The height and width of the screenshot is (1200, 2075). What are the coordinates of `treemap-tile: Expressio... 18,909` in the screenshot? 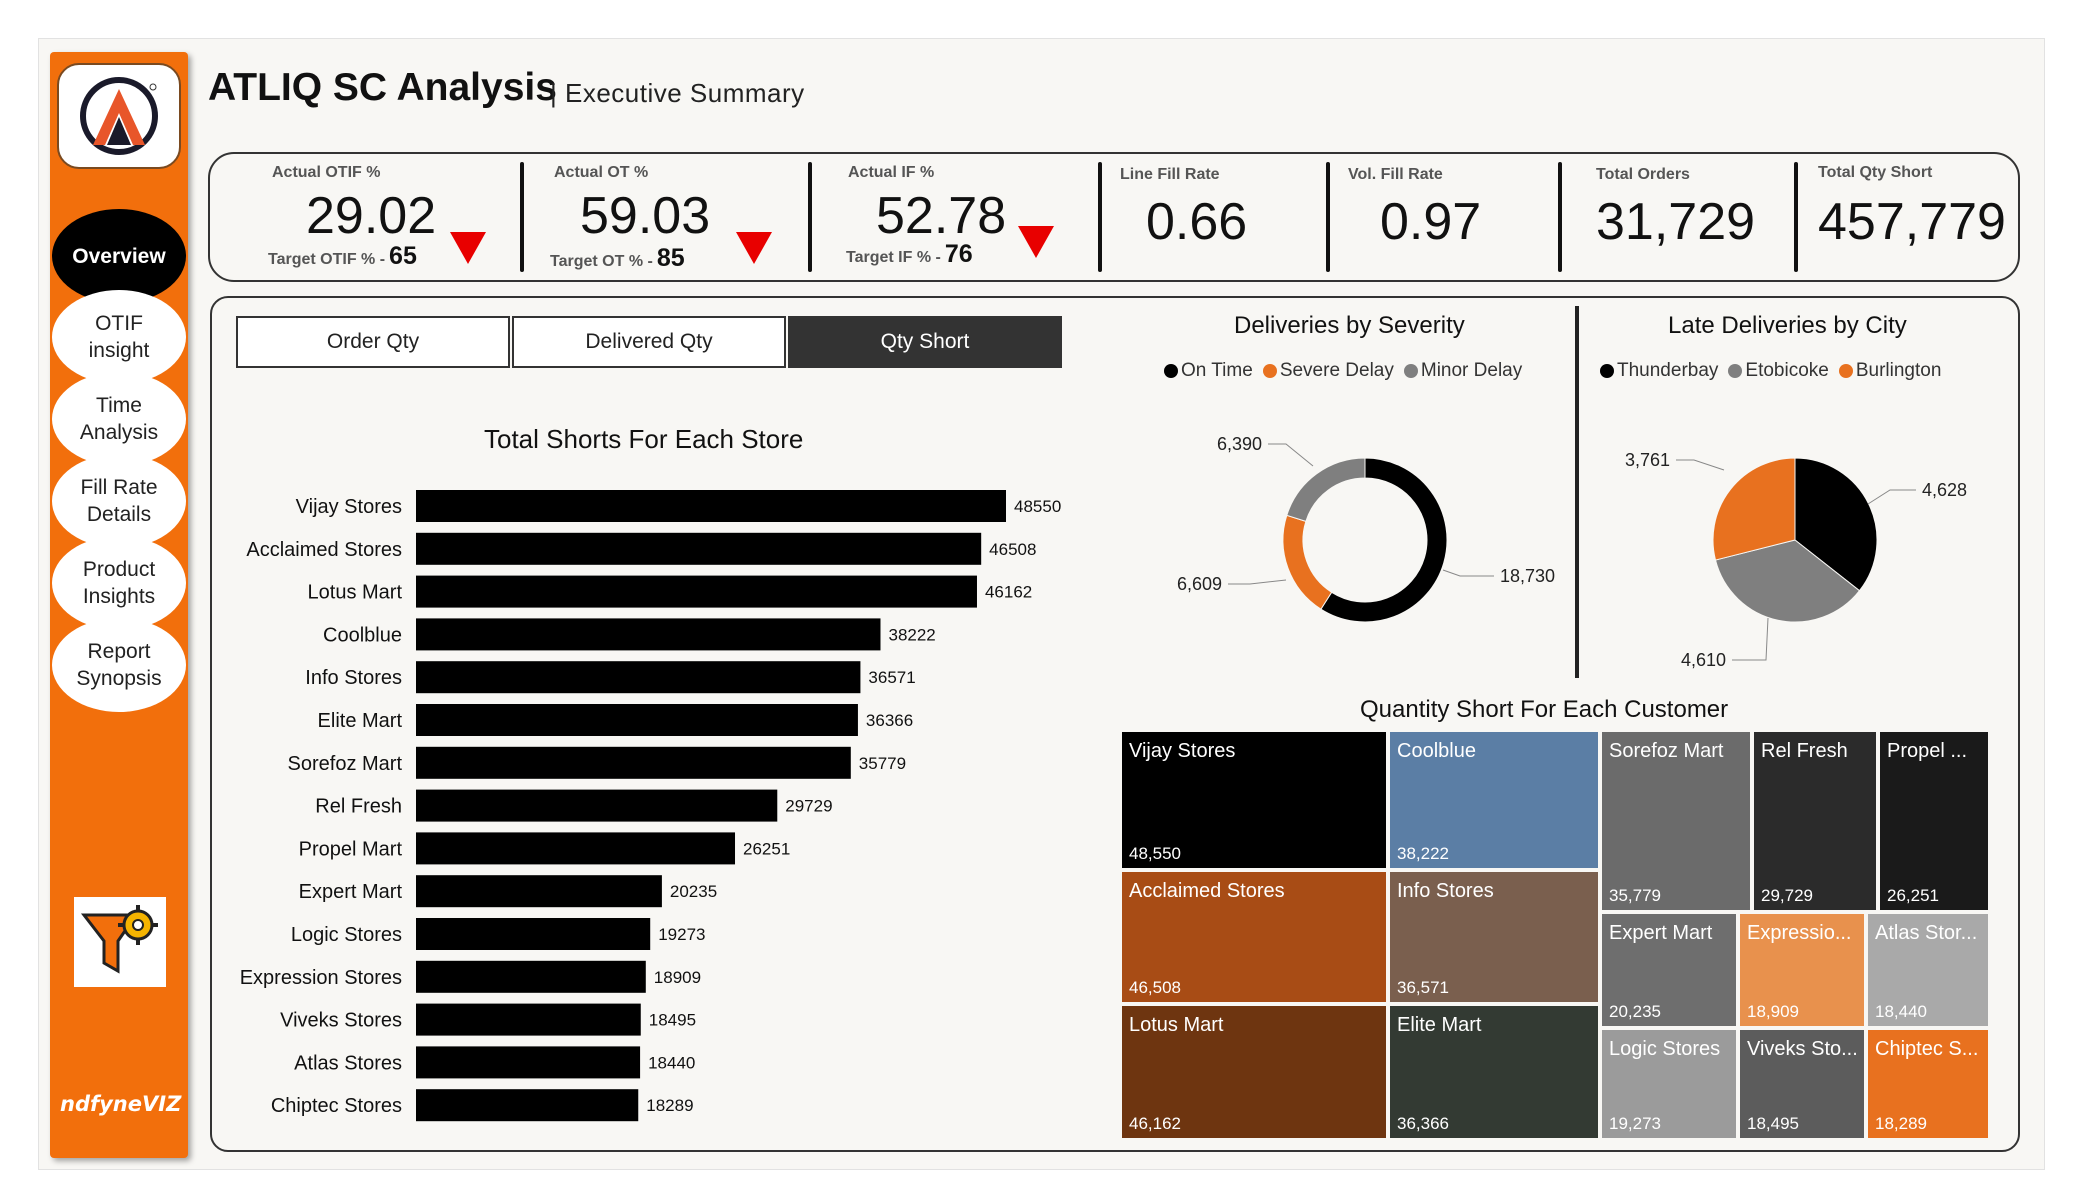 It's located at (1802, 970).